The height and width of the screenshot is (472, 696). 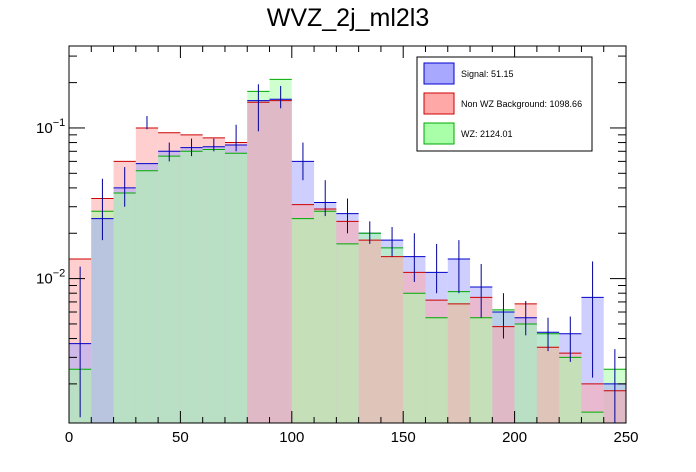 I want to click on x-tick-label: 100, so click(x=291, y=437).